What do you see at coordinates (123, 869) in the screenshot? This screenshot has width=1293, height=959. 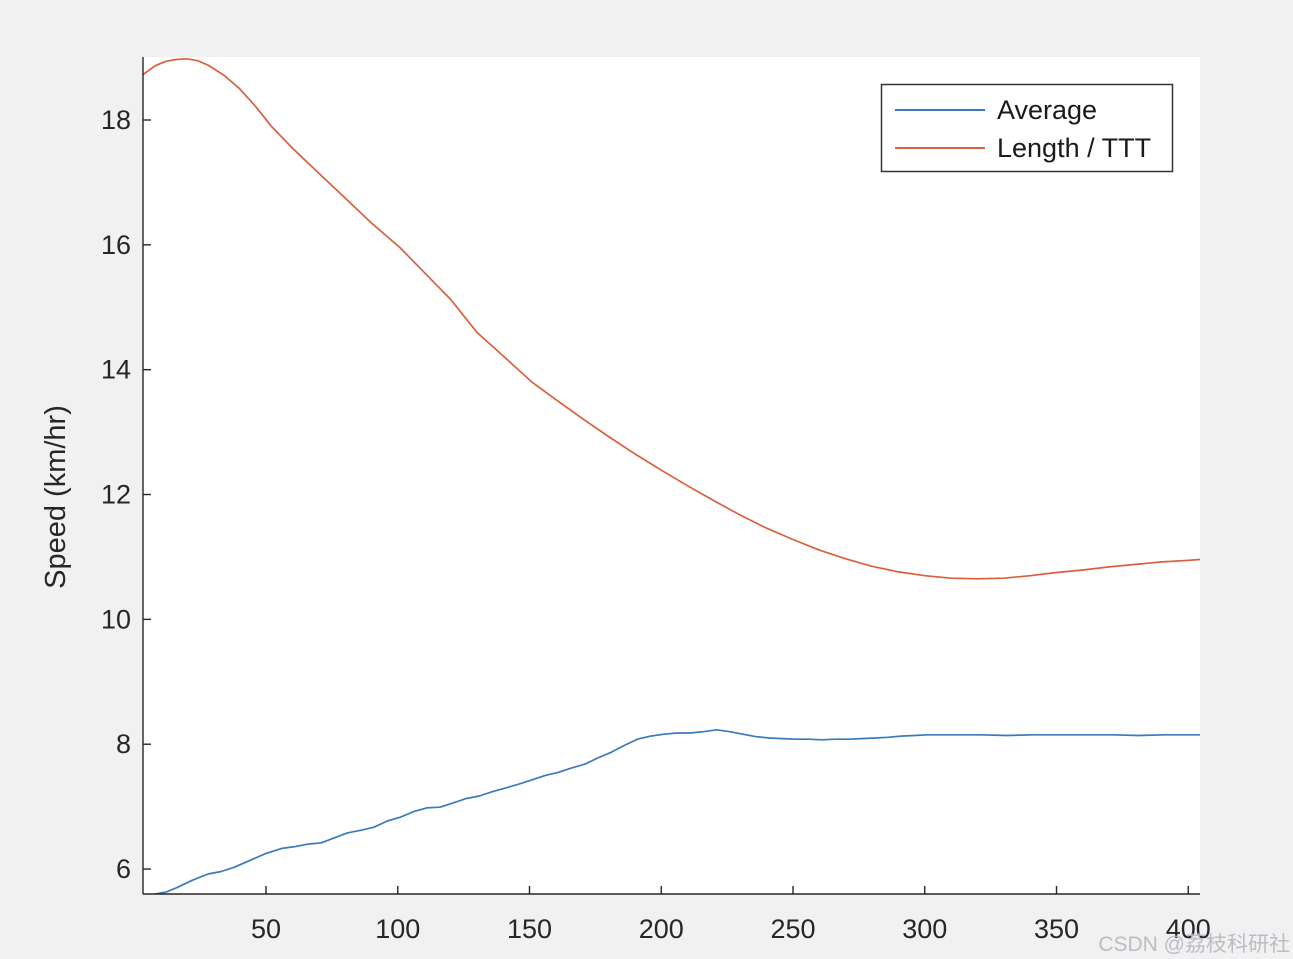 I see `y-tick-label: 6` at bounding box center [123, 869].